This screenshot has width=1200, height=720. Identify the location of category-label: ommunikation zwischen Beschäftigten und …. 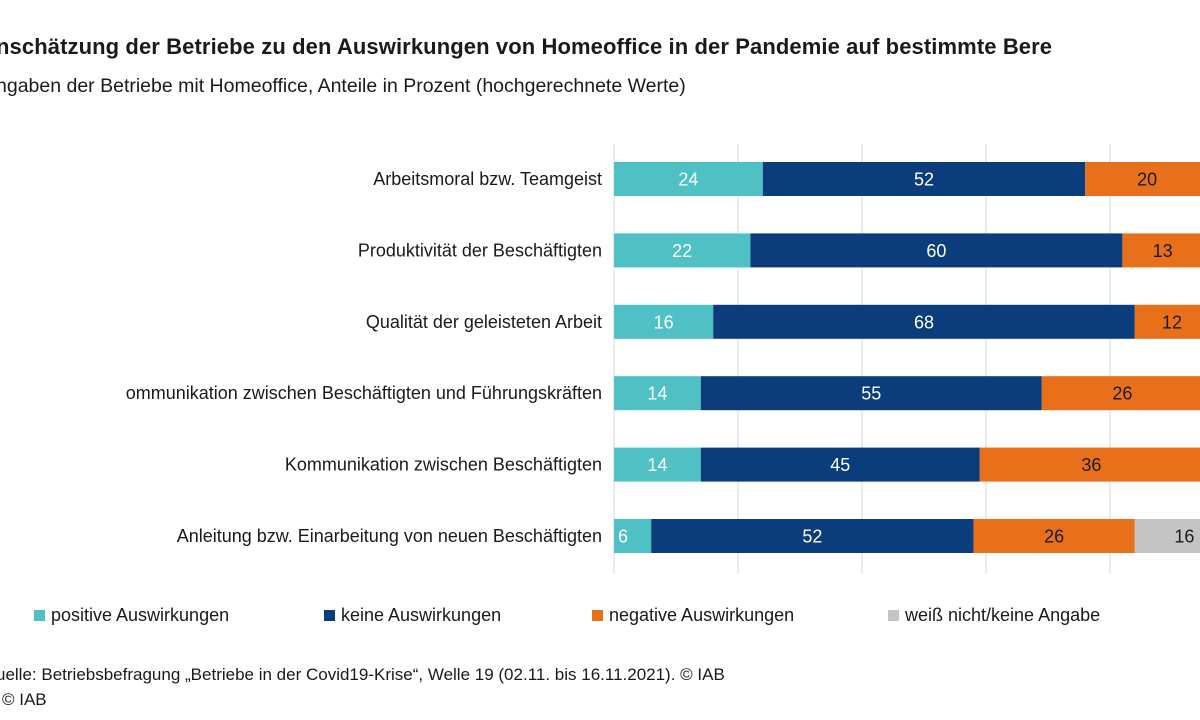
(364, 393).